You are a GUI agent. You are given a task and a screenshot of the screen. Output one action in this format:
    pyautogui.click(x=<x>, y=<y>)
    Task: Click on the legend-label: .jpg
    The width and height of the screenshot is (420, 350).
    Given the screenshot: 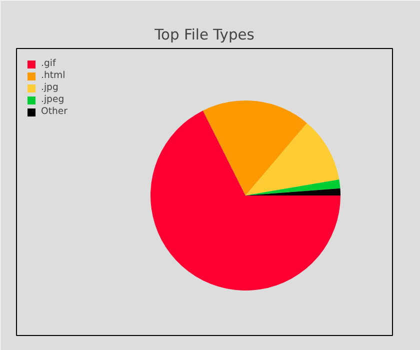 What is the action you would take?
    pyautogui.click(x=50, y=87)
    